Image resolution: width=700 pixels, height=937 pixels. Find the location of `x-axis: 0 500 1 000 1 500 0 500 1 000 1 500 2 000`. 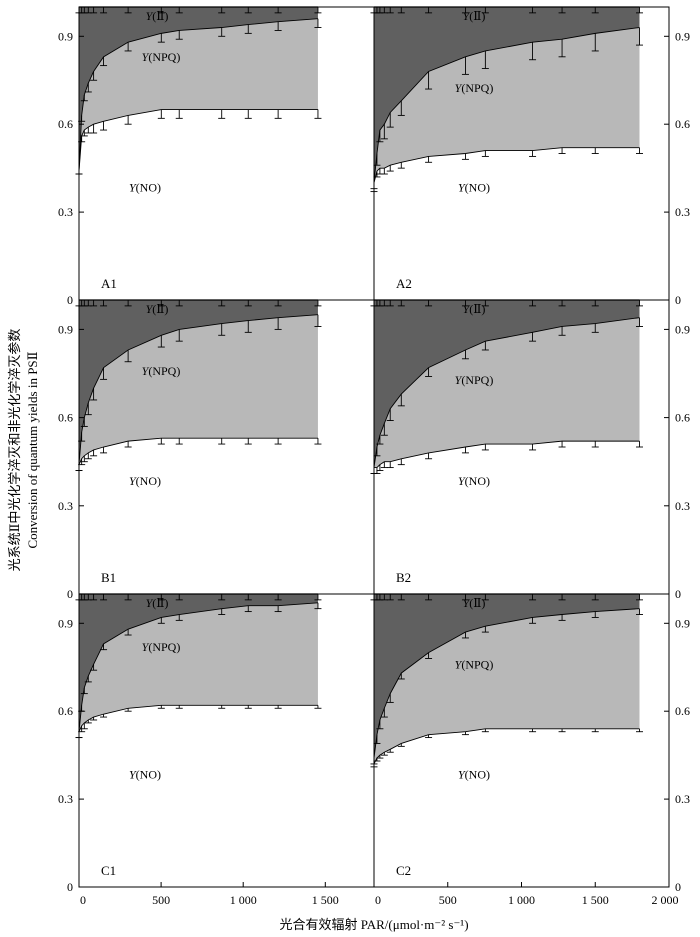

x-axis: 0 500 1 000 1 500 0 500 1 000 1 500 2 000 is located at coordinates (378, 894).